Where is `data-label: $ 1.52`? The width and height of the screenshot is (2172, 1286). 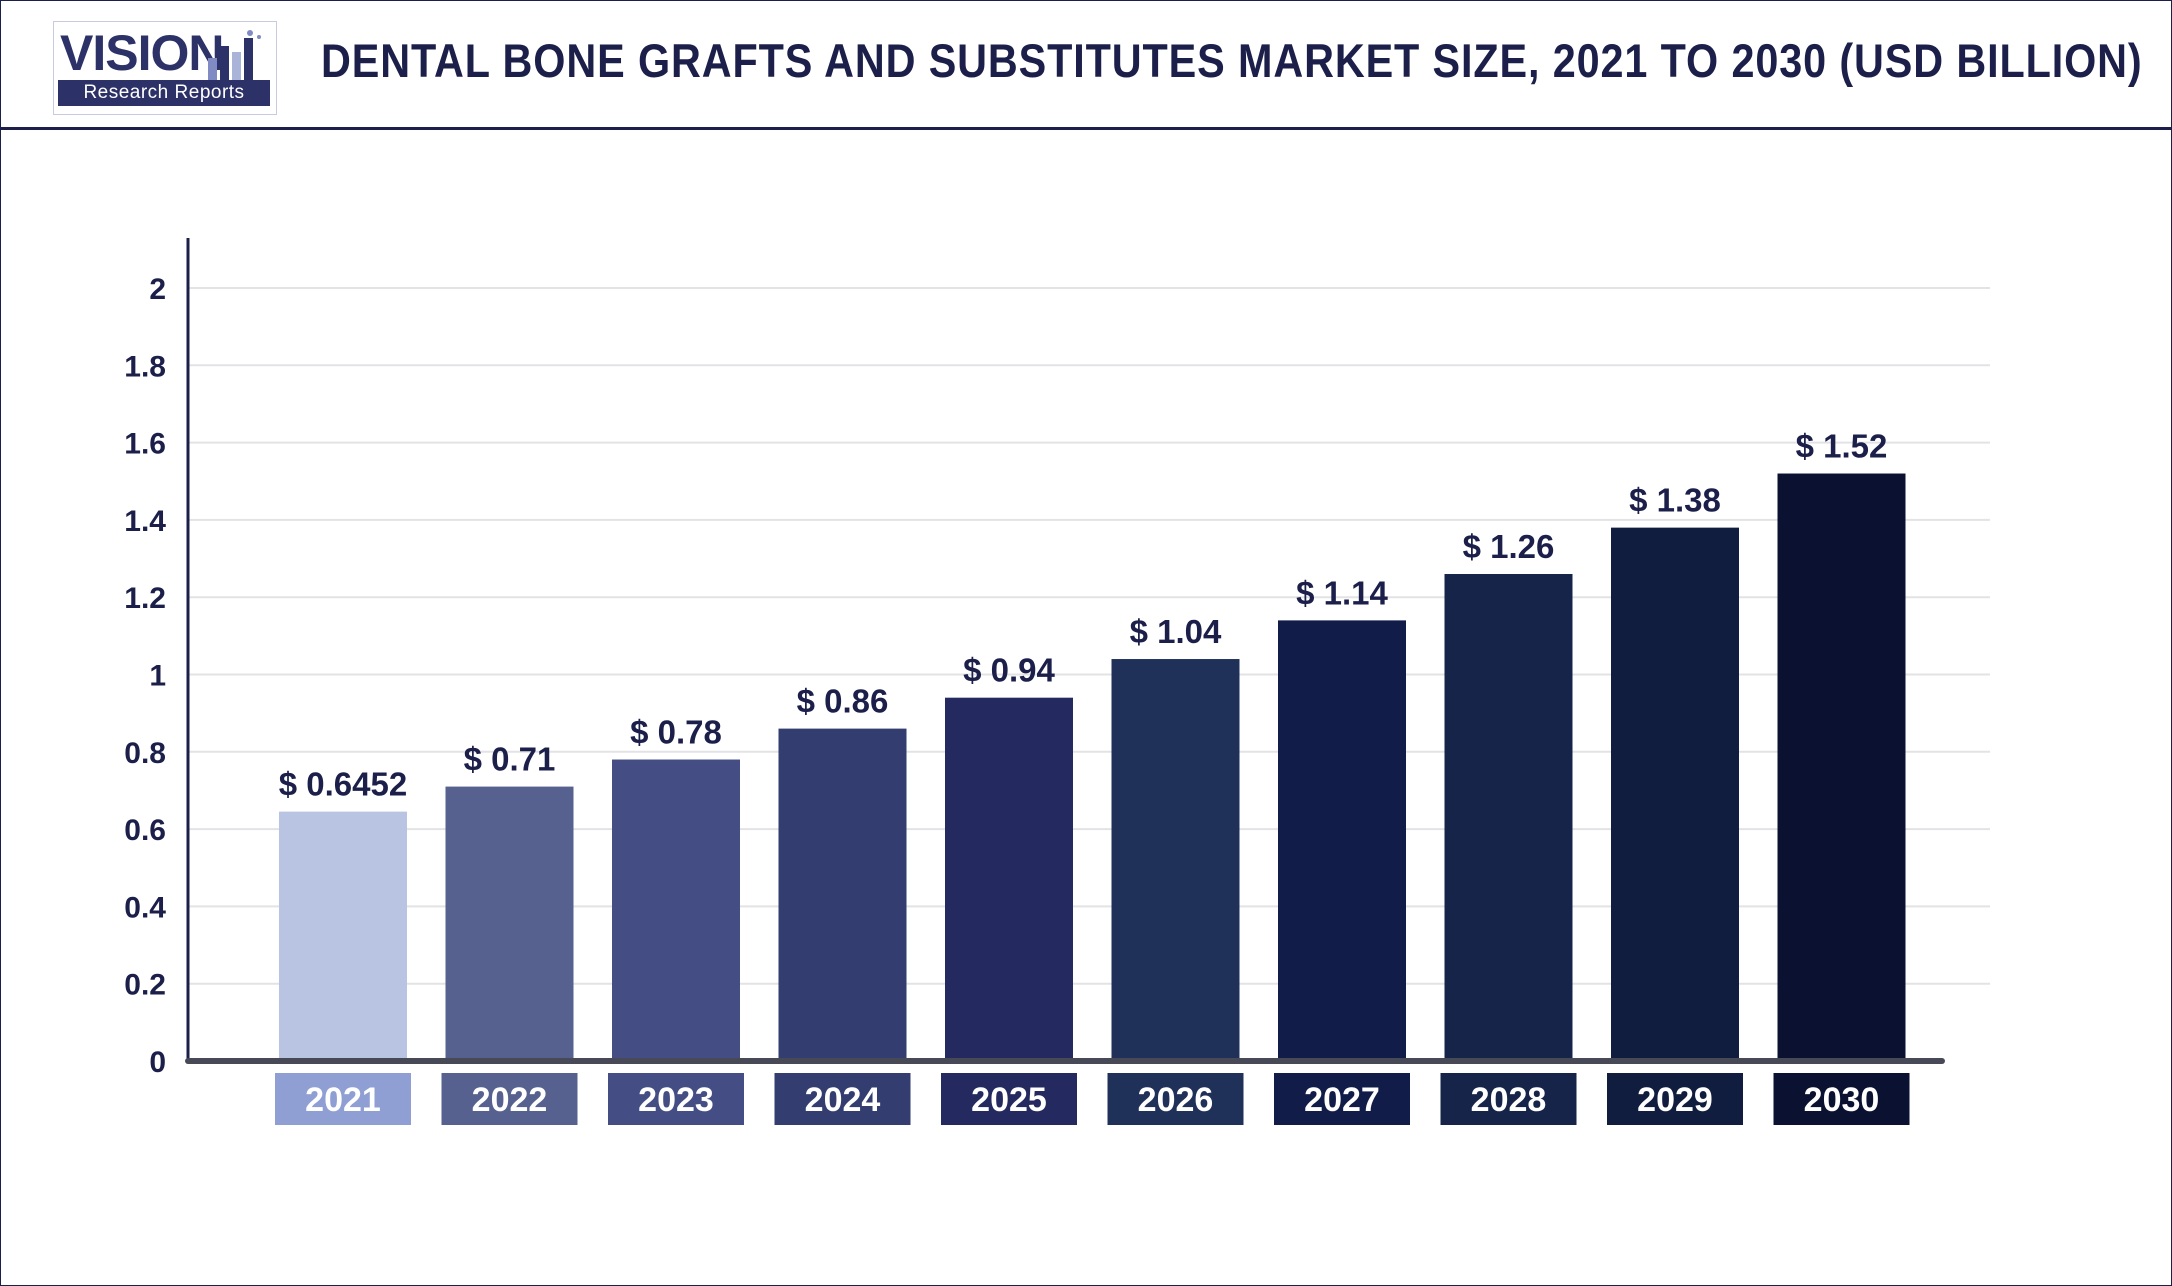 data-label: $ 1.52 is located at coordinates (1842, 446).